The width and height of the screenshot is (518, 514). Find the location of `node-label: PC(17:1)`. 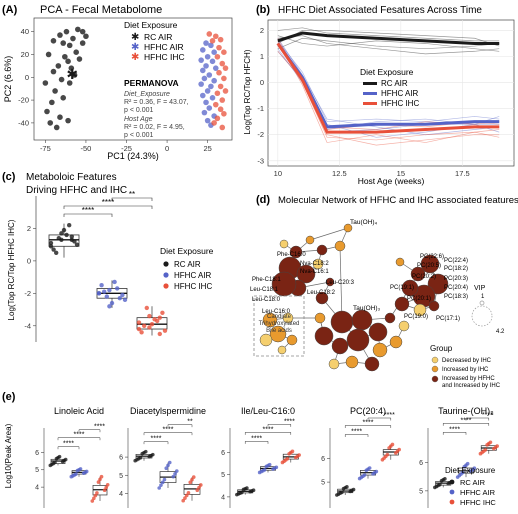

node-label: PC(17:1) is located at coordinates (448, 319).